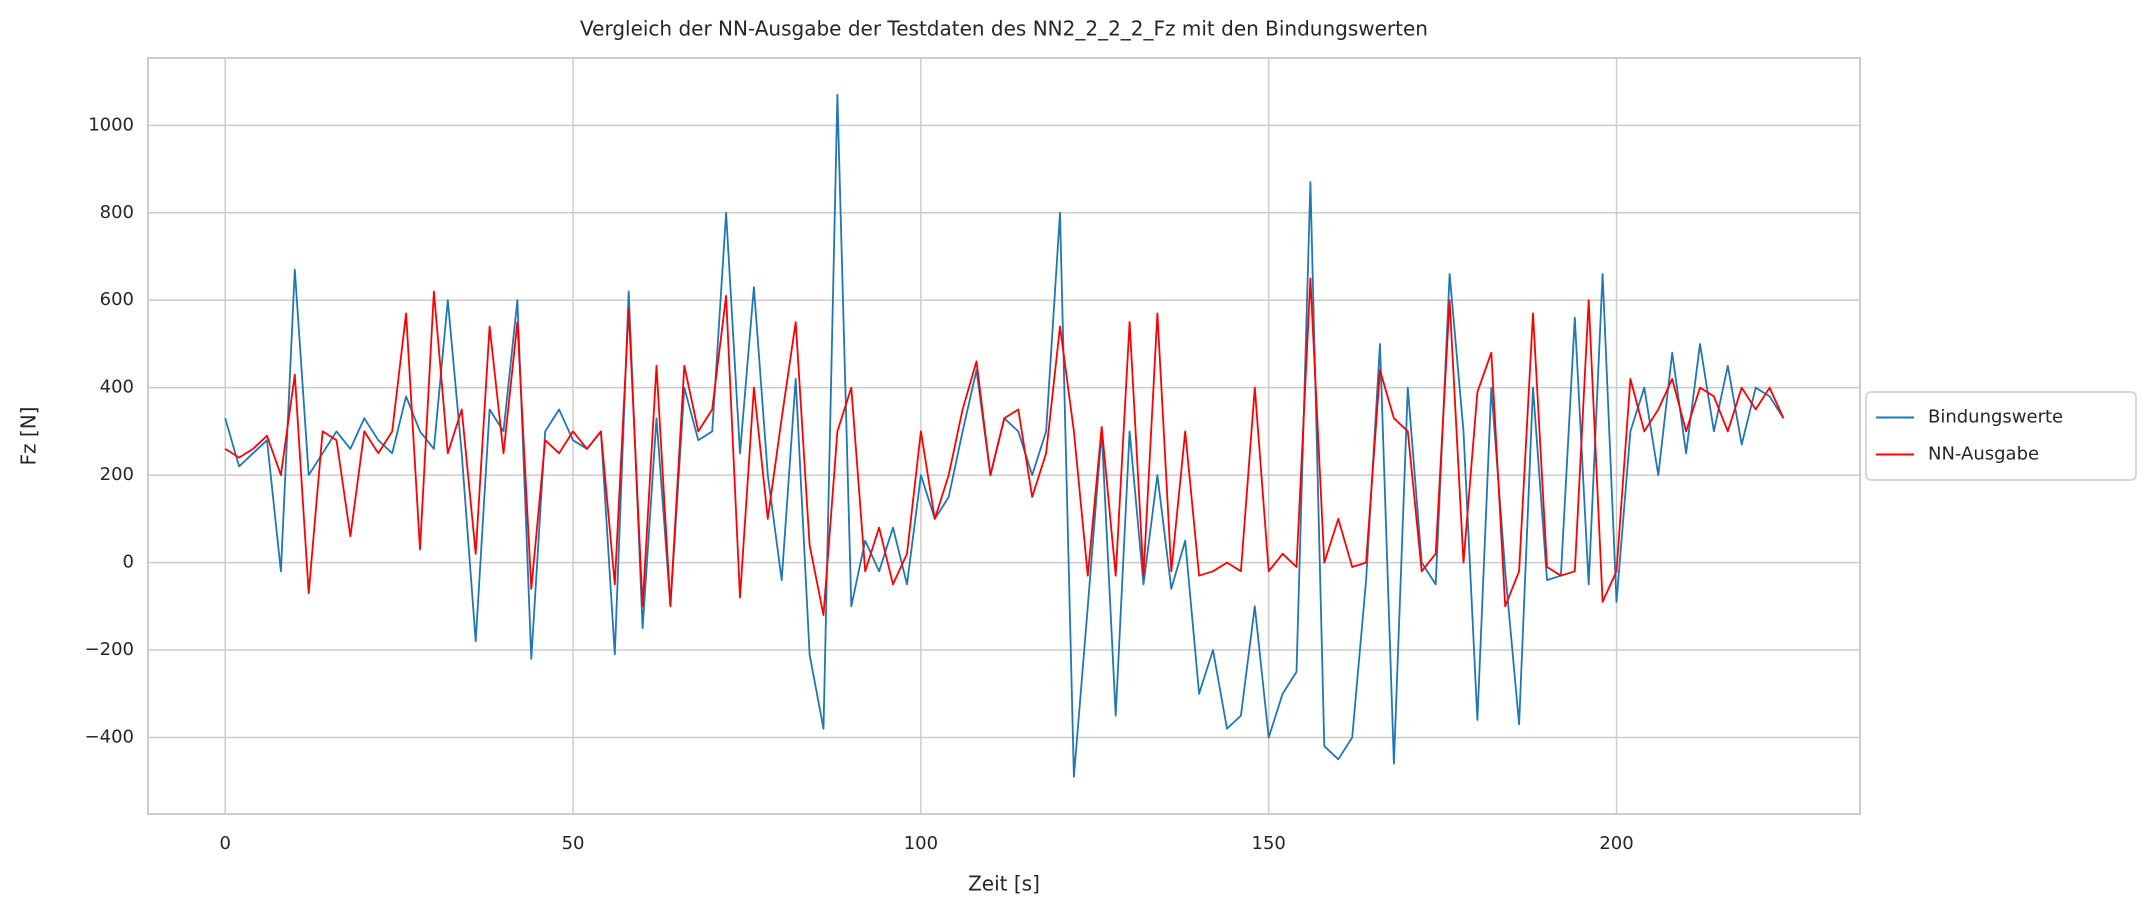 This screenshot has height=919, width=2145. I want to click on legend-label: Bindungswerte, so click(1995, 417).